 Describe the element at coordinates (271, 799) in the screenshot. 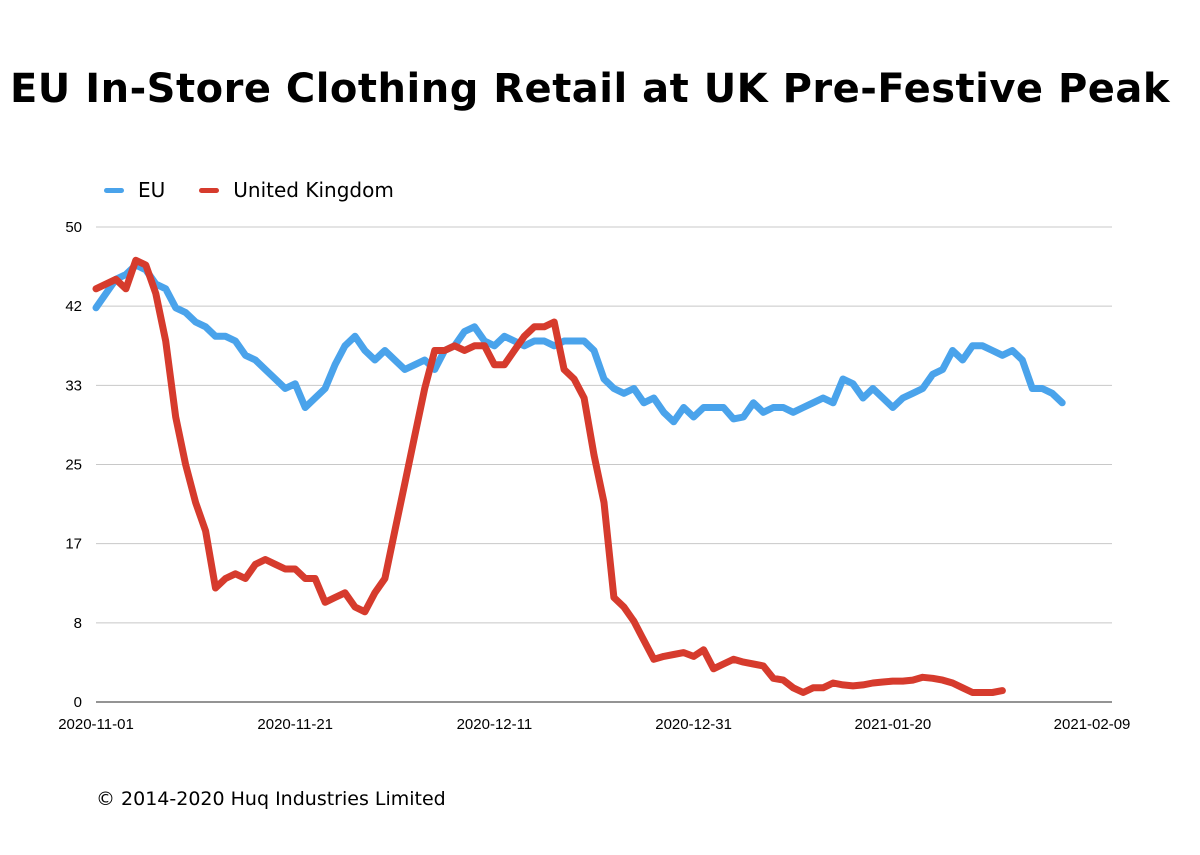

I see `copyright-notice: © 2014-2020 Huq Industries Limited` at that location.